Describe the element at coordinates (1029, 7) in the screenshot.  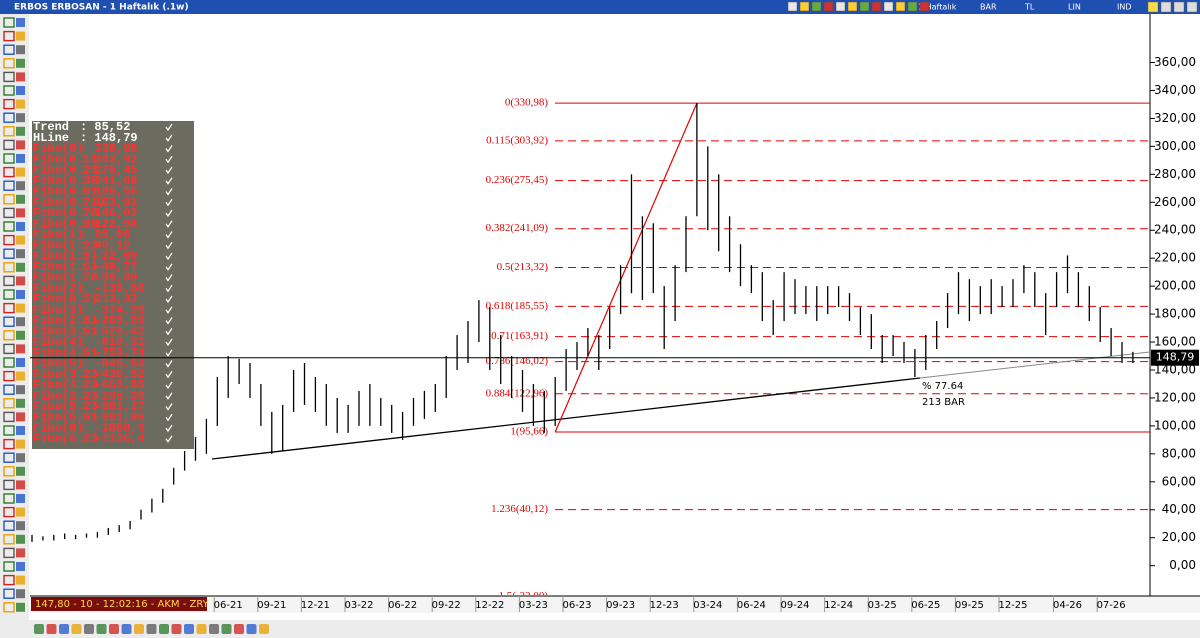
I see `toolbar-item: TL` at that location.